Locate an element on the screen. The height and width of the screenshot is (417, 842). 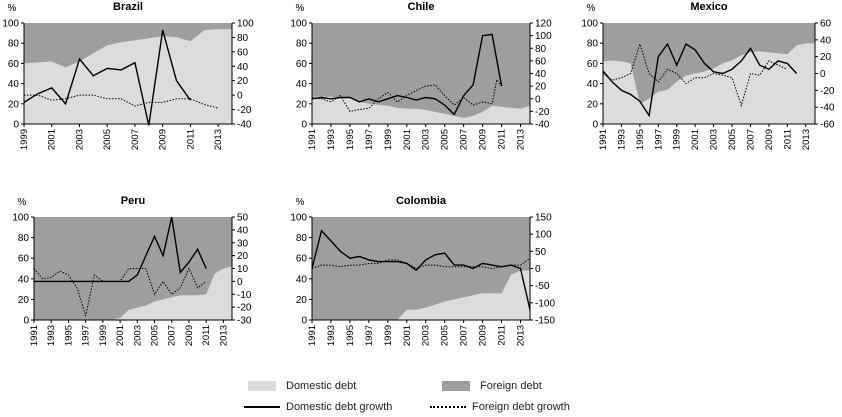
legend-foreign-debt: Foreign debt is located at coordinates (492, 386).